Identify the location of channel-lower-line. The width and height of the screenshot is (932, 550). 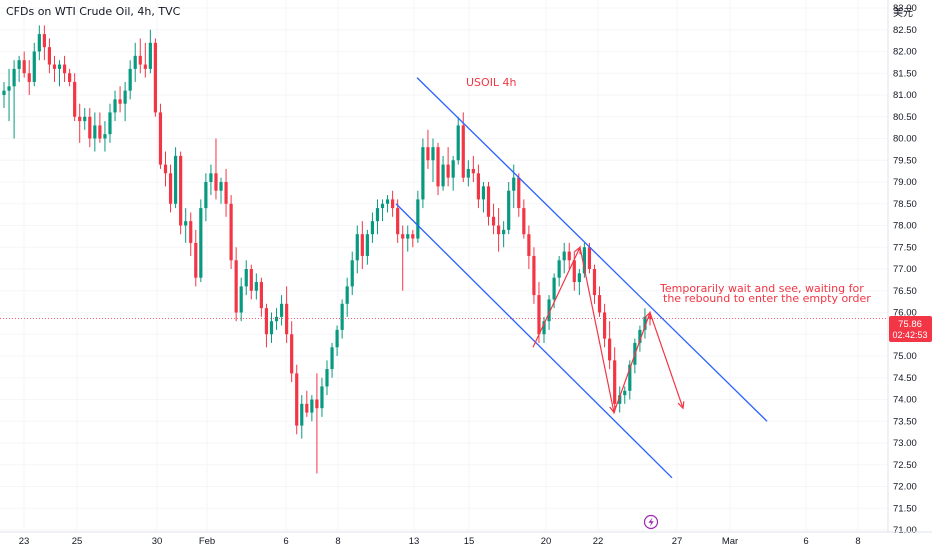
(534, 341).